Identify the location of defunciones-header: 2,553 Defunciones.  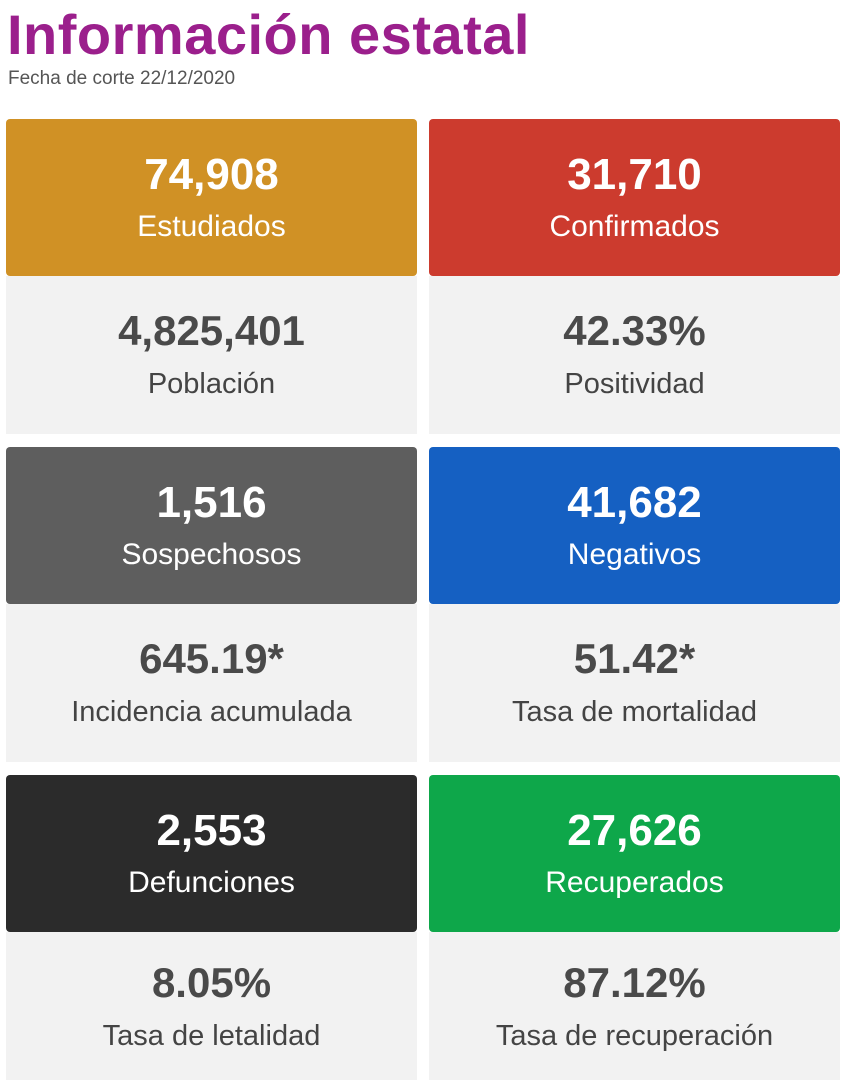
(211, 853).